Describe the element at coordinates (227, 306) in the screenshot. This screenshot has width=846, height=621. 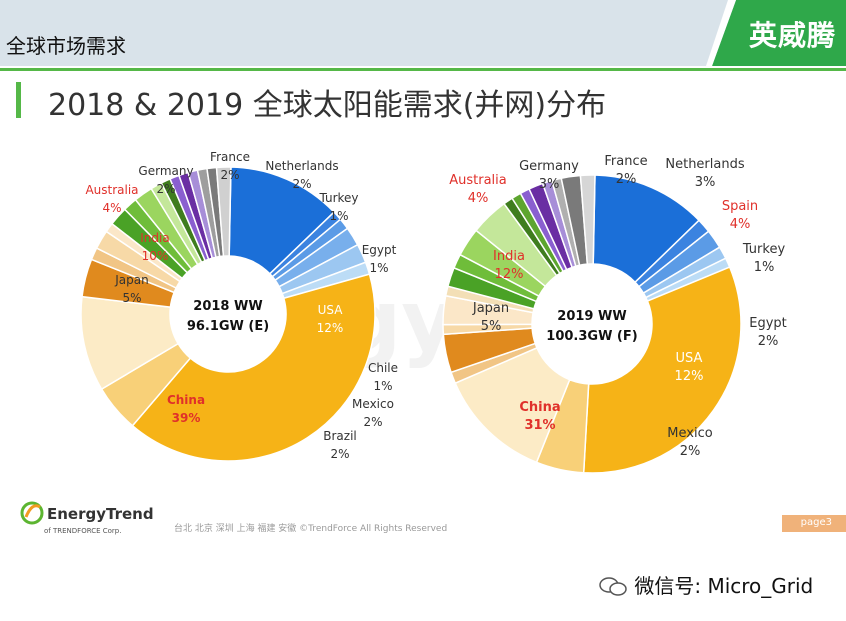
I see `center-label: 2018 WW` at that location.